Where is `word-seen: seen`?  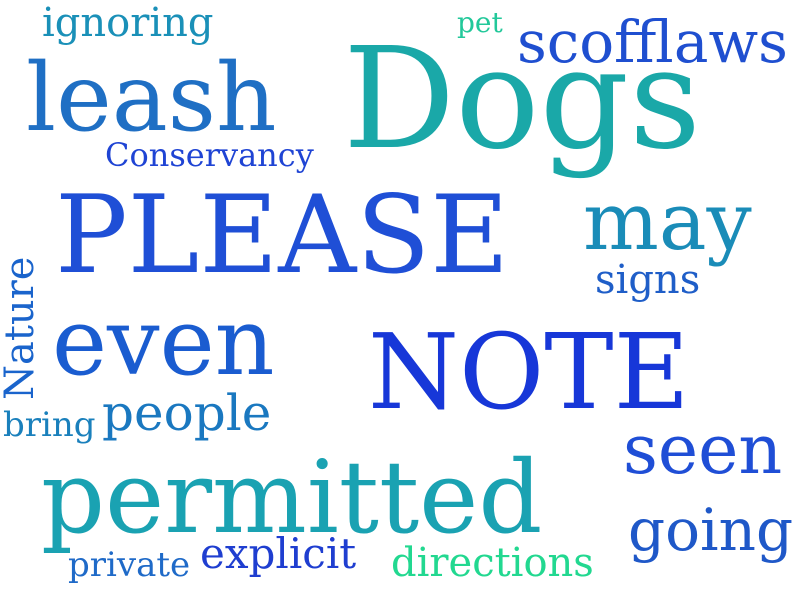
word-seen: seen is located at coordinates (703, 450).